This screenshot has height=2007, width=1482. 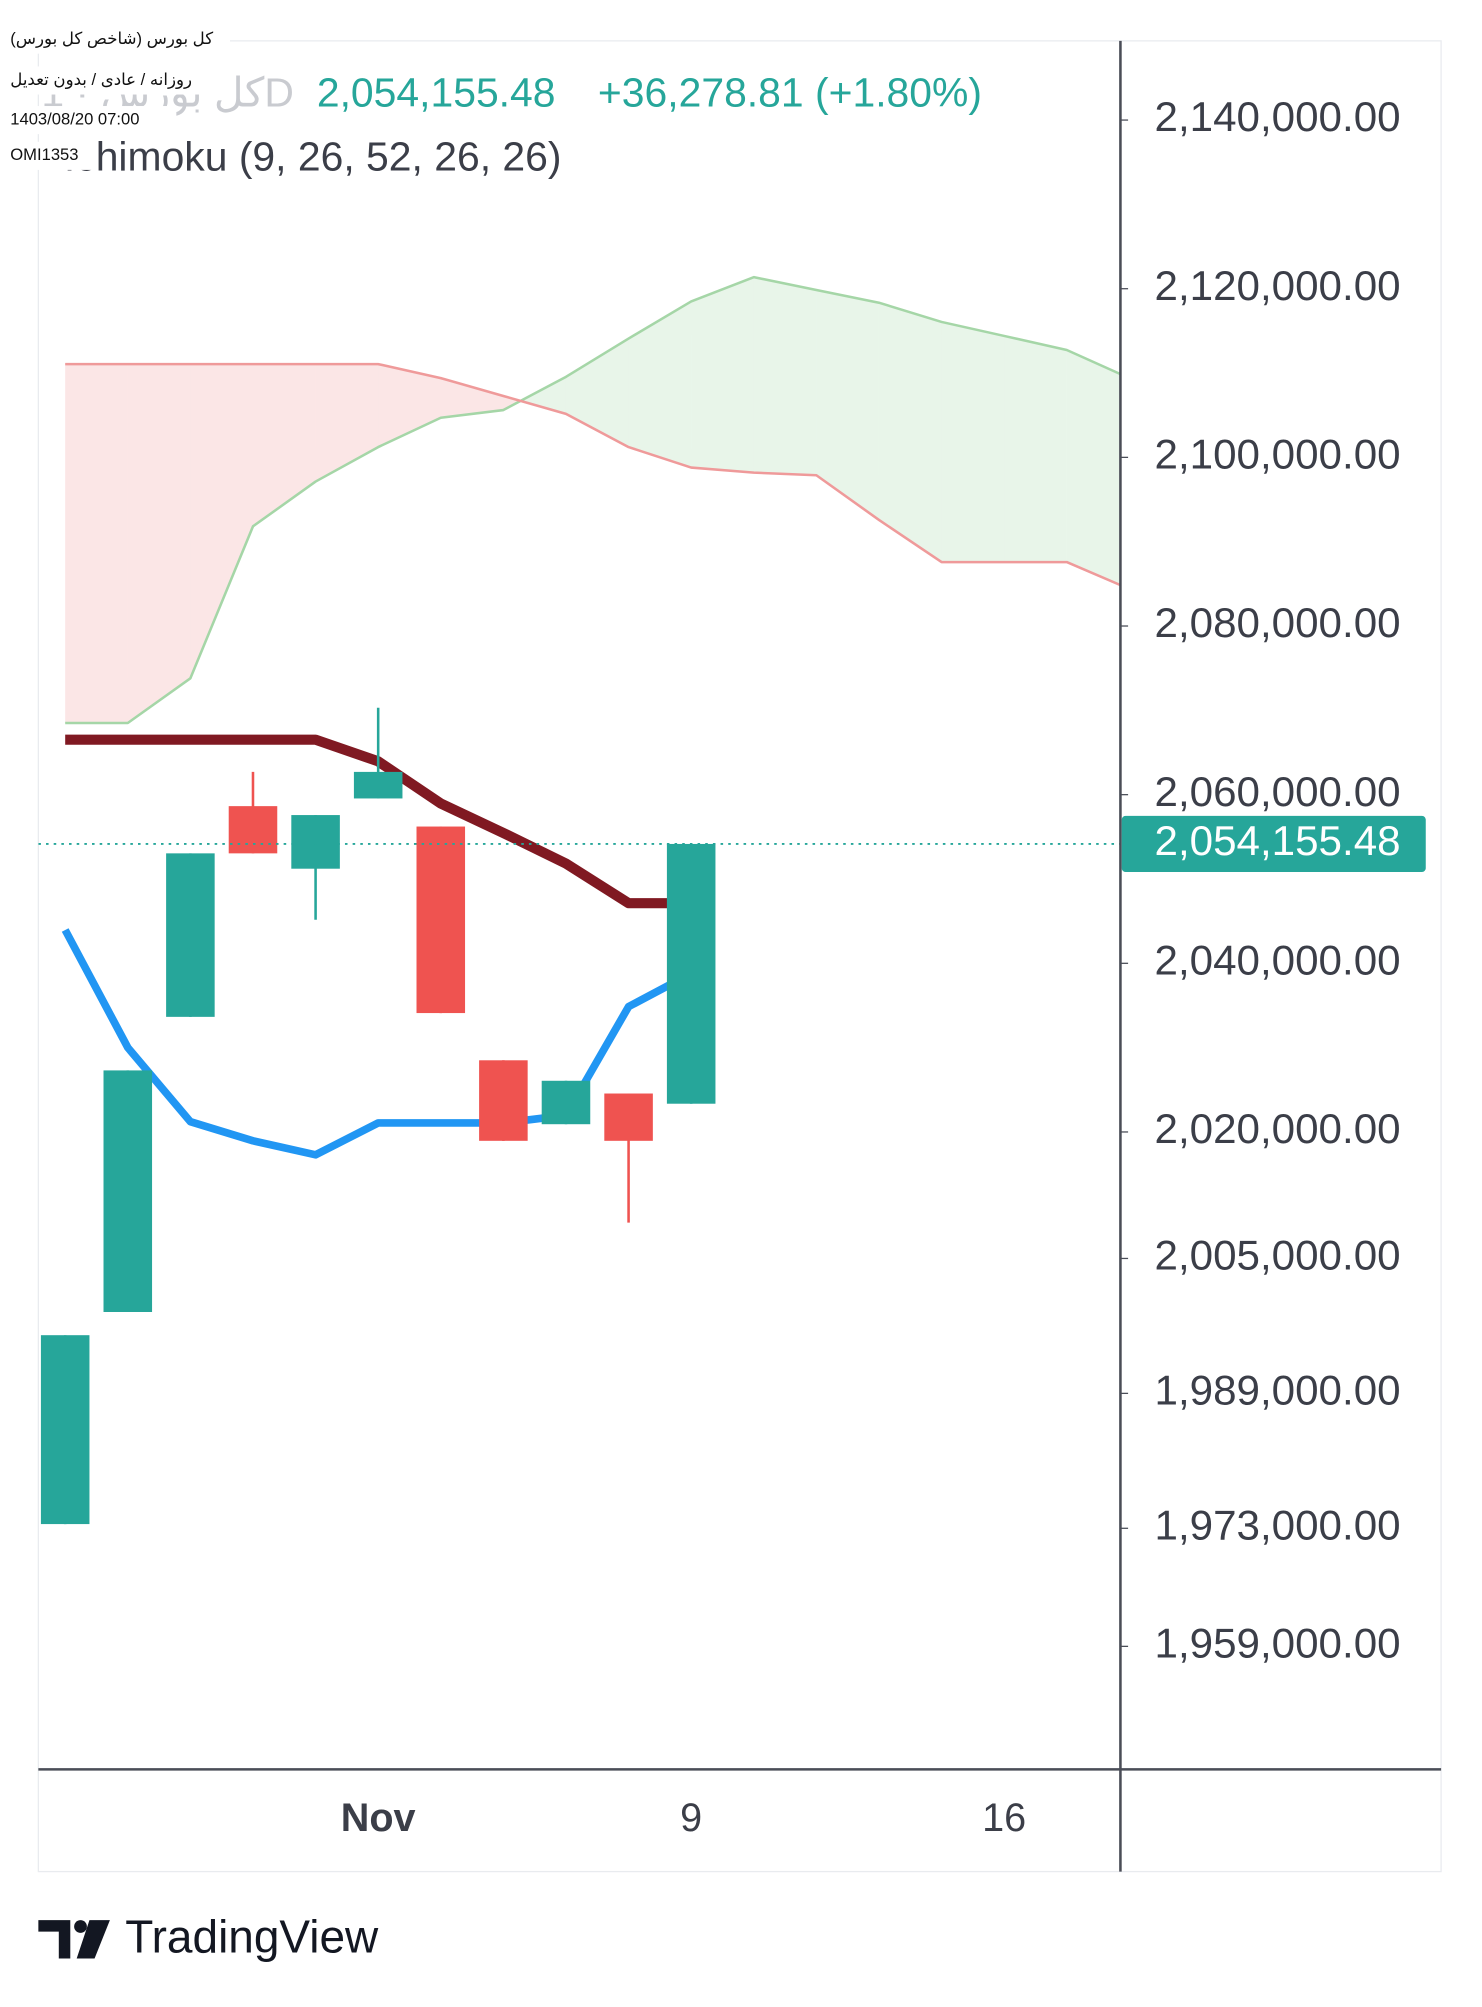 What do you see at coordinates (1278, 285) in the screenshot?
I see `y-tick-label: 2,120,000.00` at bounding box center [1278, 285].